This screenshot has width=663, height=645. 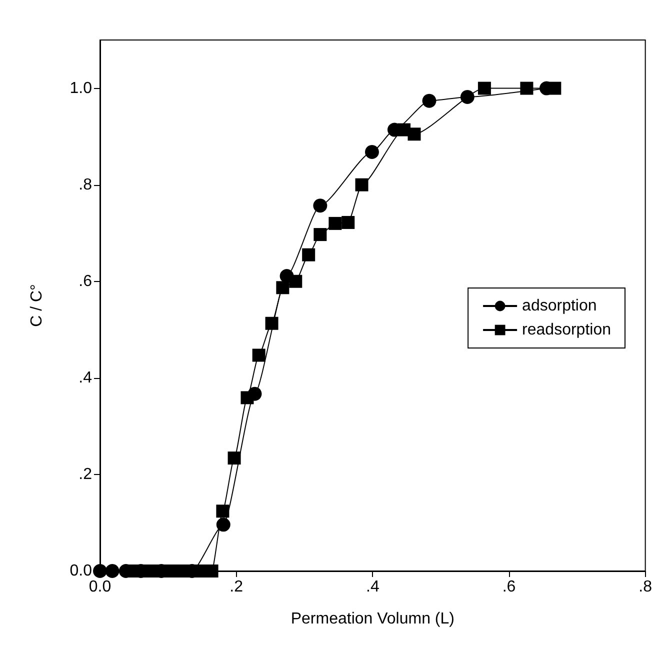 What do you see at coordinates (237, 587) in the screenshot?
I see `x-tick-label: .2` at bounding box center [237, 587].